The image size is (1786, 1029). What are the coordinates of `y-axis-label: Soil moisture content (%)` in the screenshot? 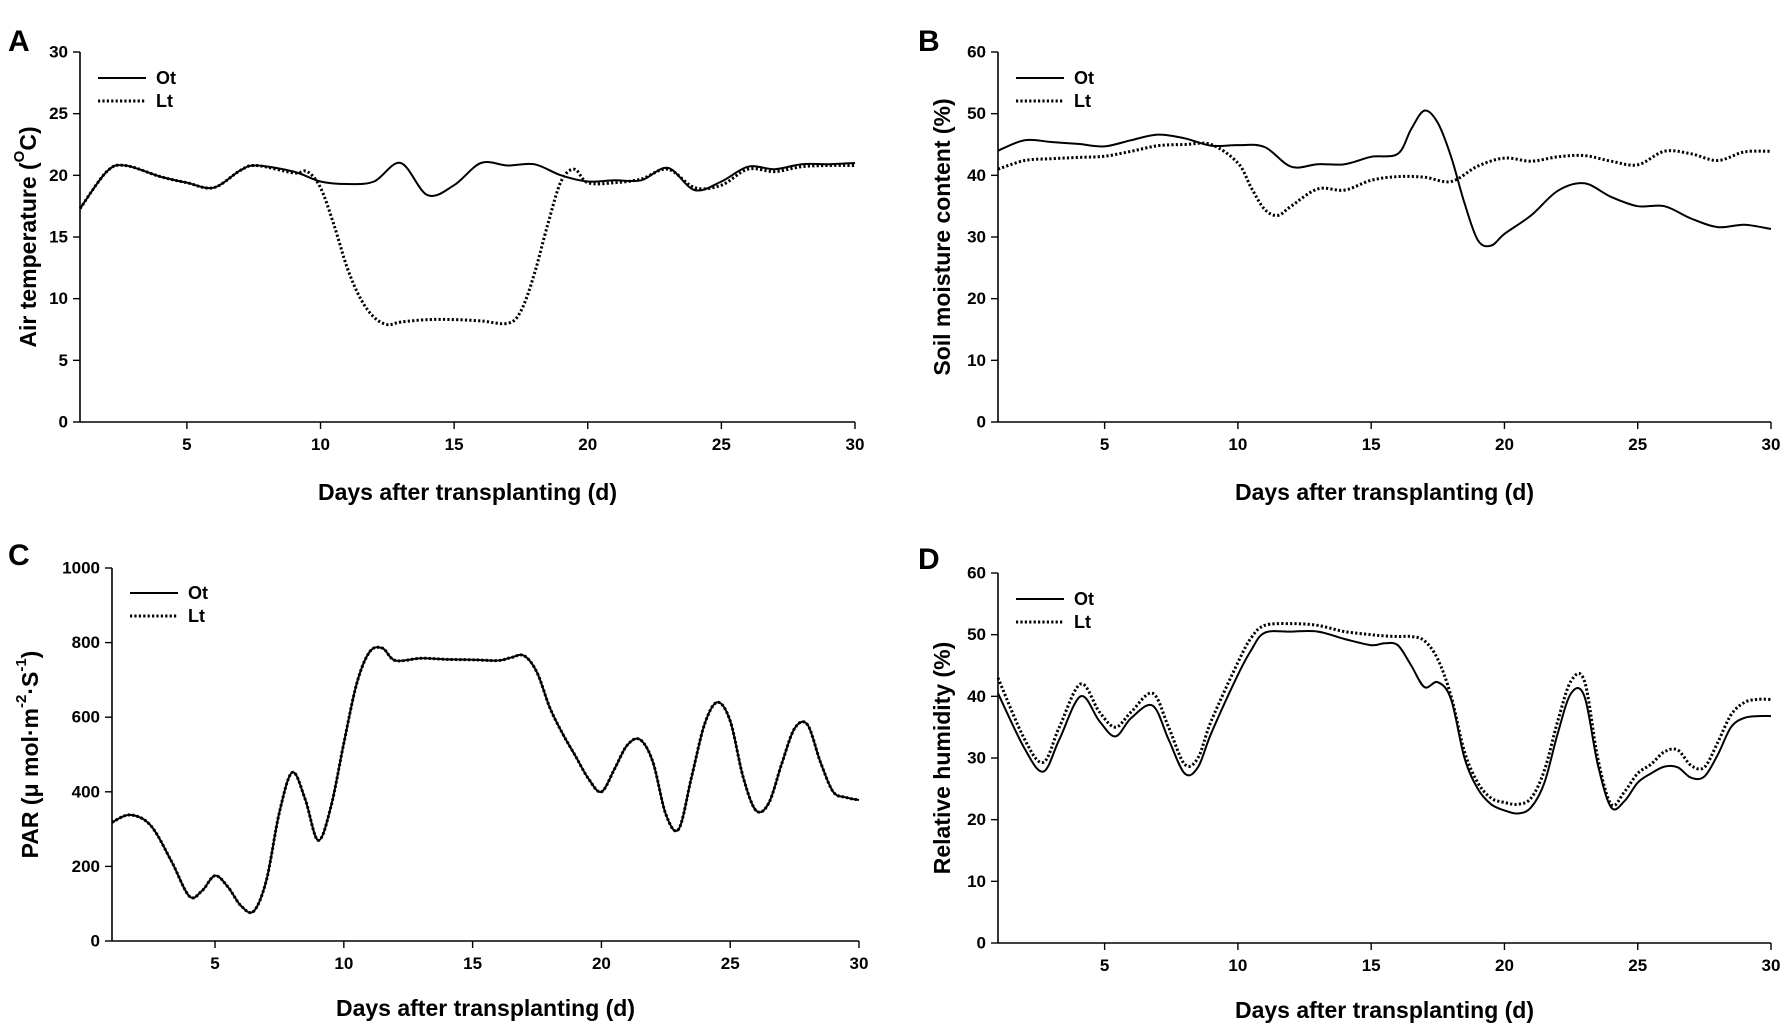 It's located at (942, 236).